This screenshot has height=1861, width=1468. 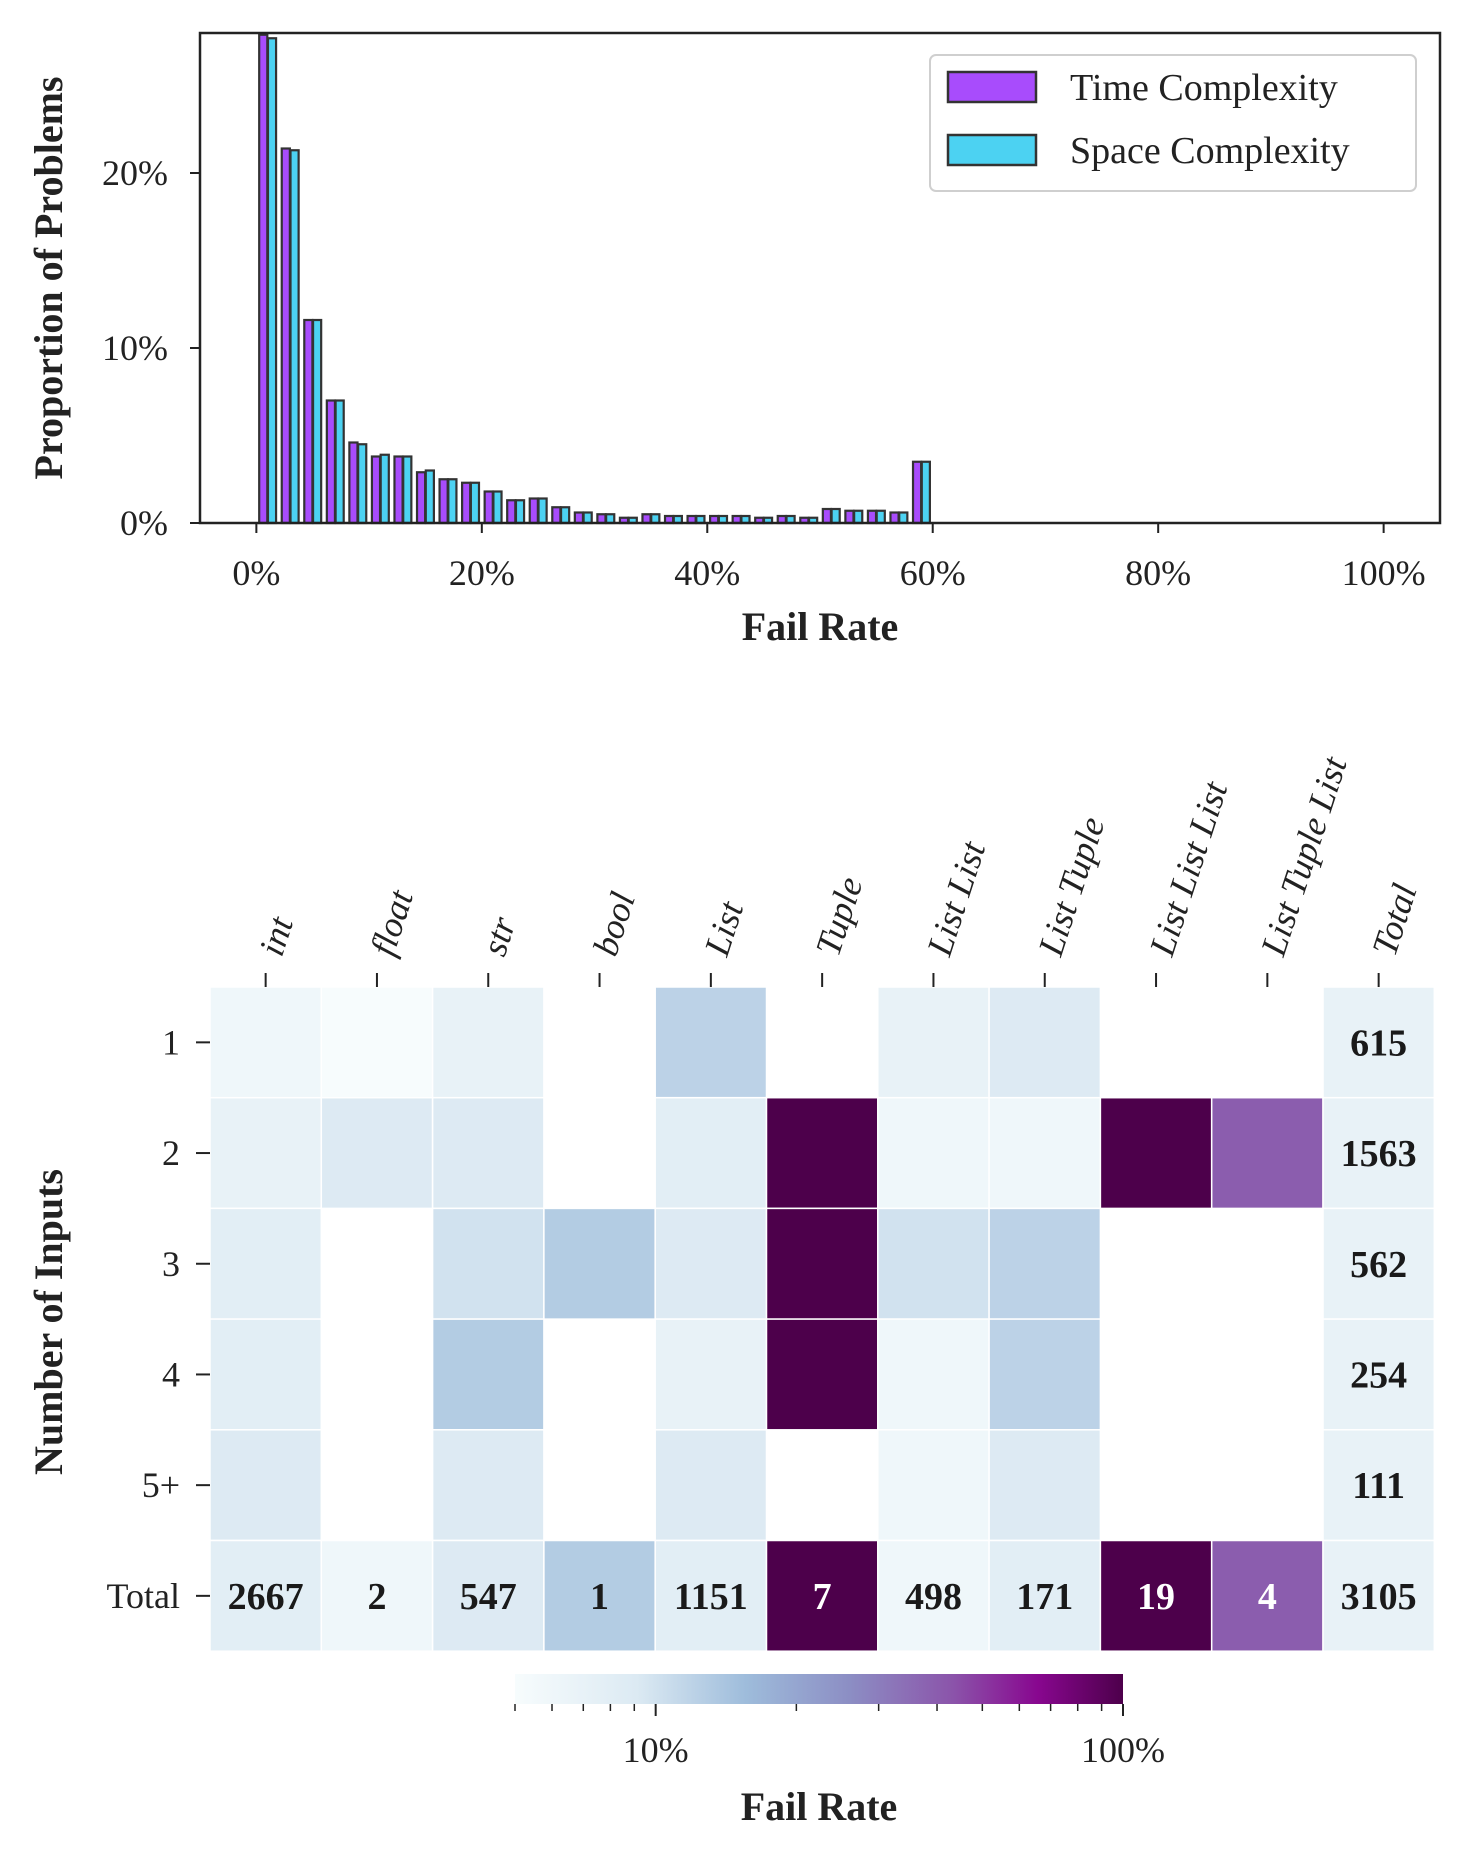 I want to click on colorbar-ticks: 10% 100%, so click(x=839, y=1737).